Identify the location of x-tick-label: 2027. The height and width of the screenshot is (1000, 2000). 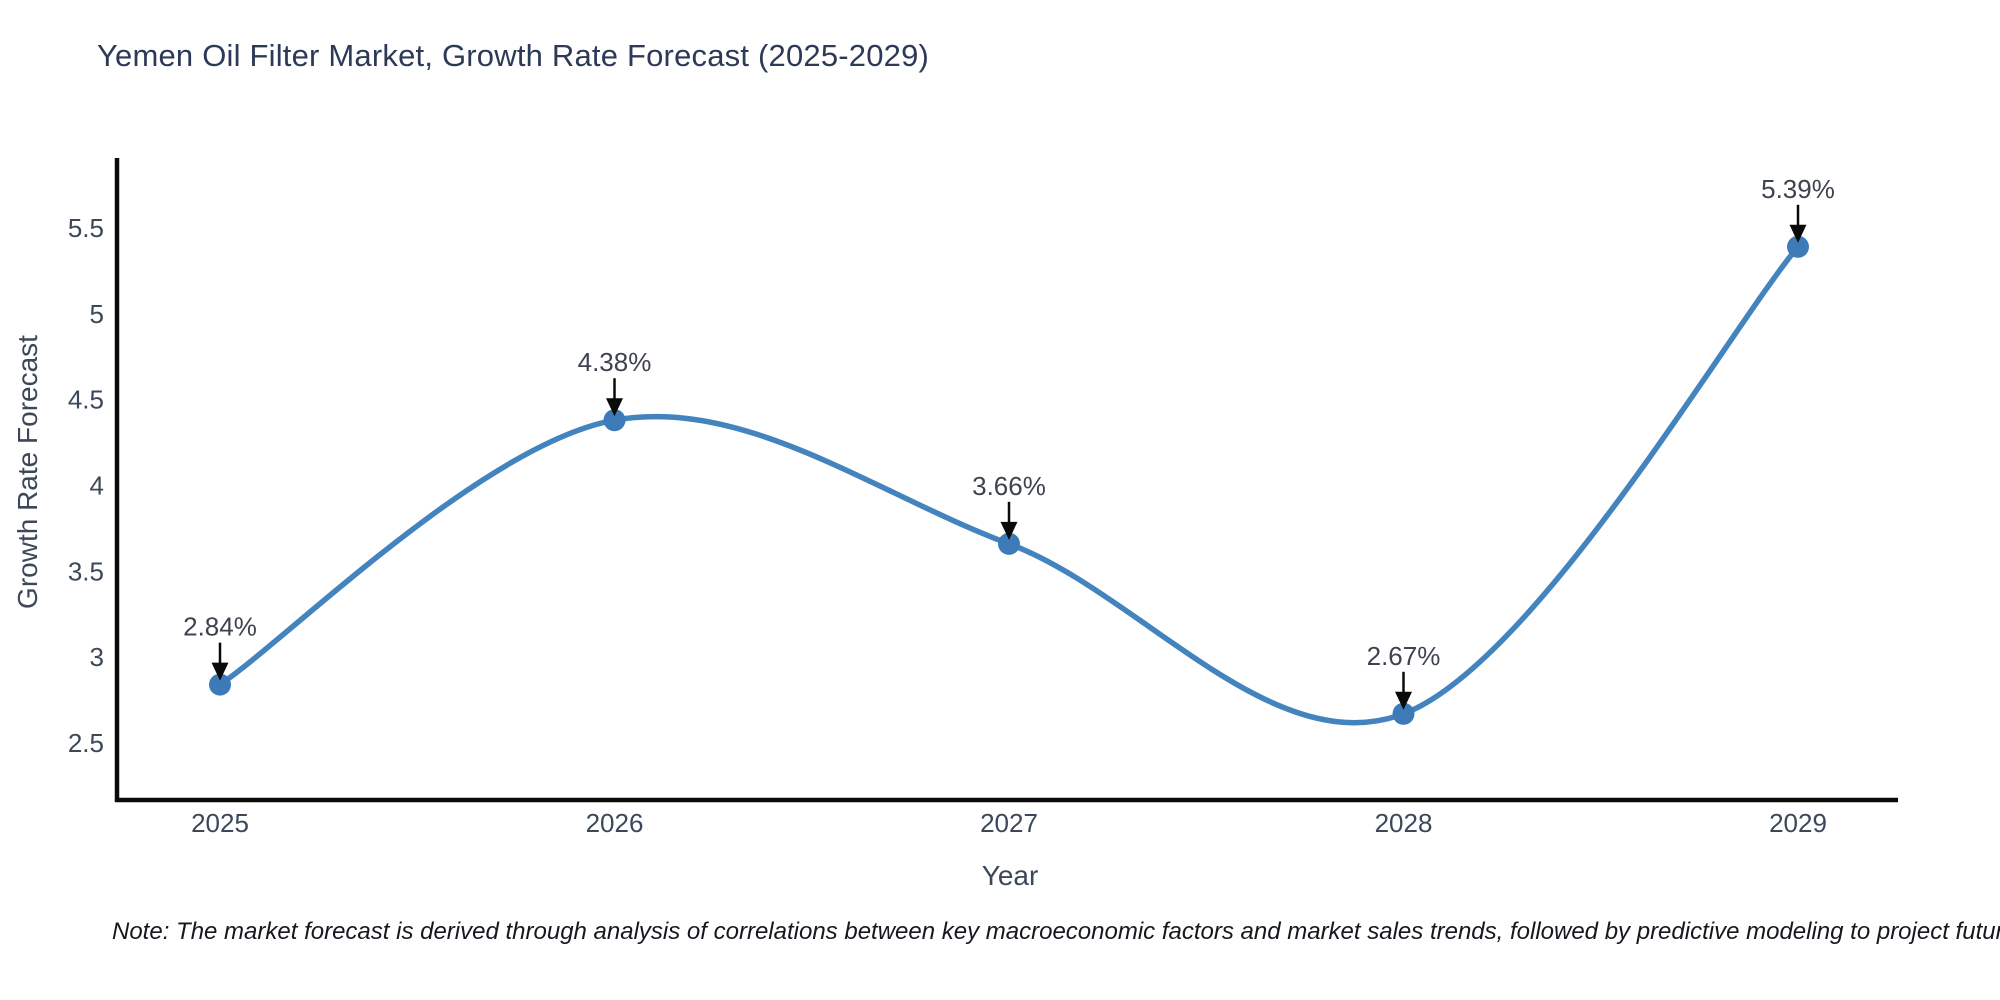
(1009, 823).